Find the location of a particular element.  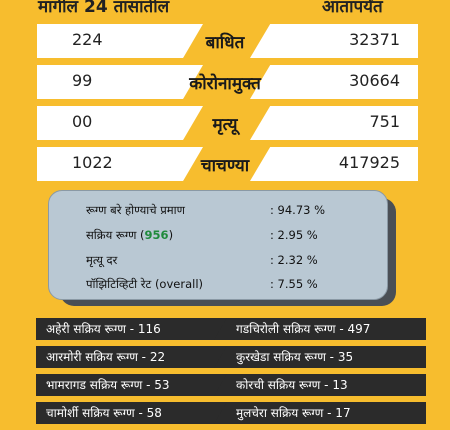

infected-total: 32371 is located at coordinates (374, 39).